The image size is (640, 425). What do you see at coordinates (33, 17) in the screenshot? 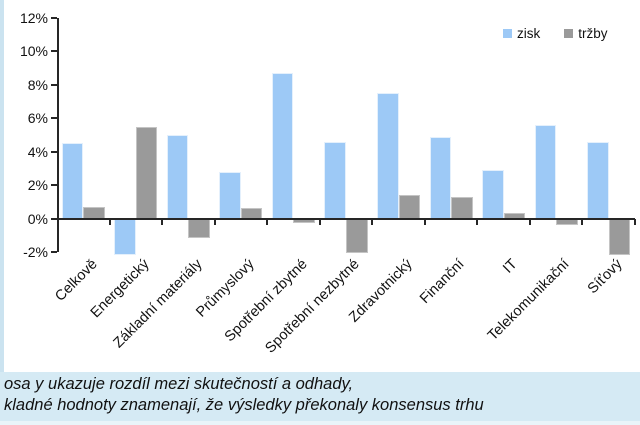
I see `y-axis-tick-label: 12%` at bounding box center [33, 17].